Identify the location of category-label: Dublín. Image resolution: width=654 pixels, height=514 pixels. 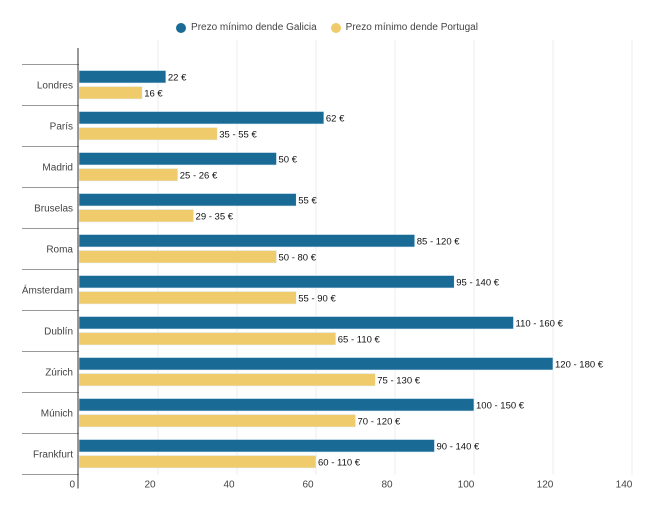
(58, 332).